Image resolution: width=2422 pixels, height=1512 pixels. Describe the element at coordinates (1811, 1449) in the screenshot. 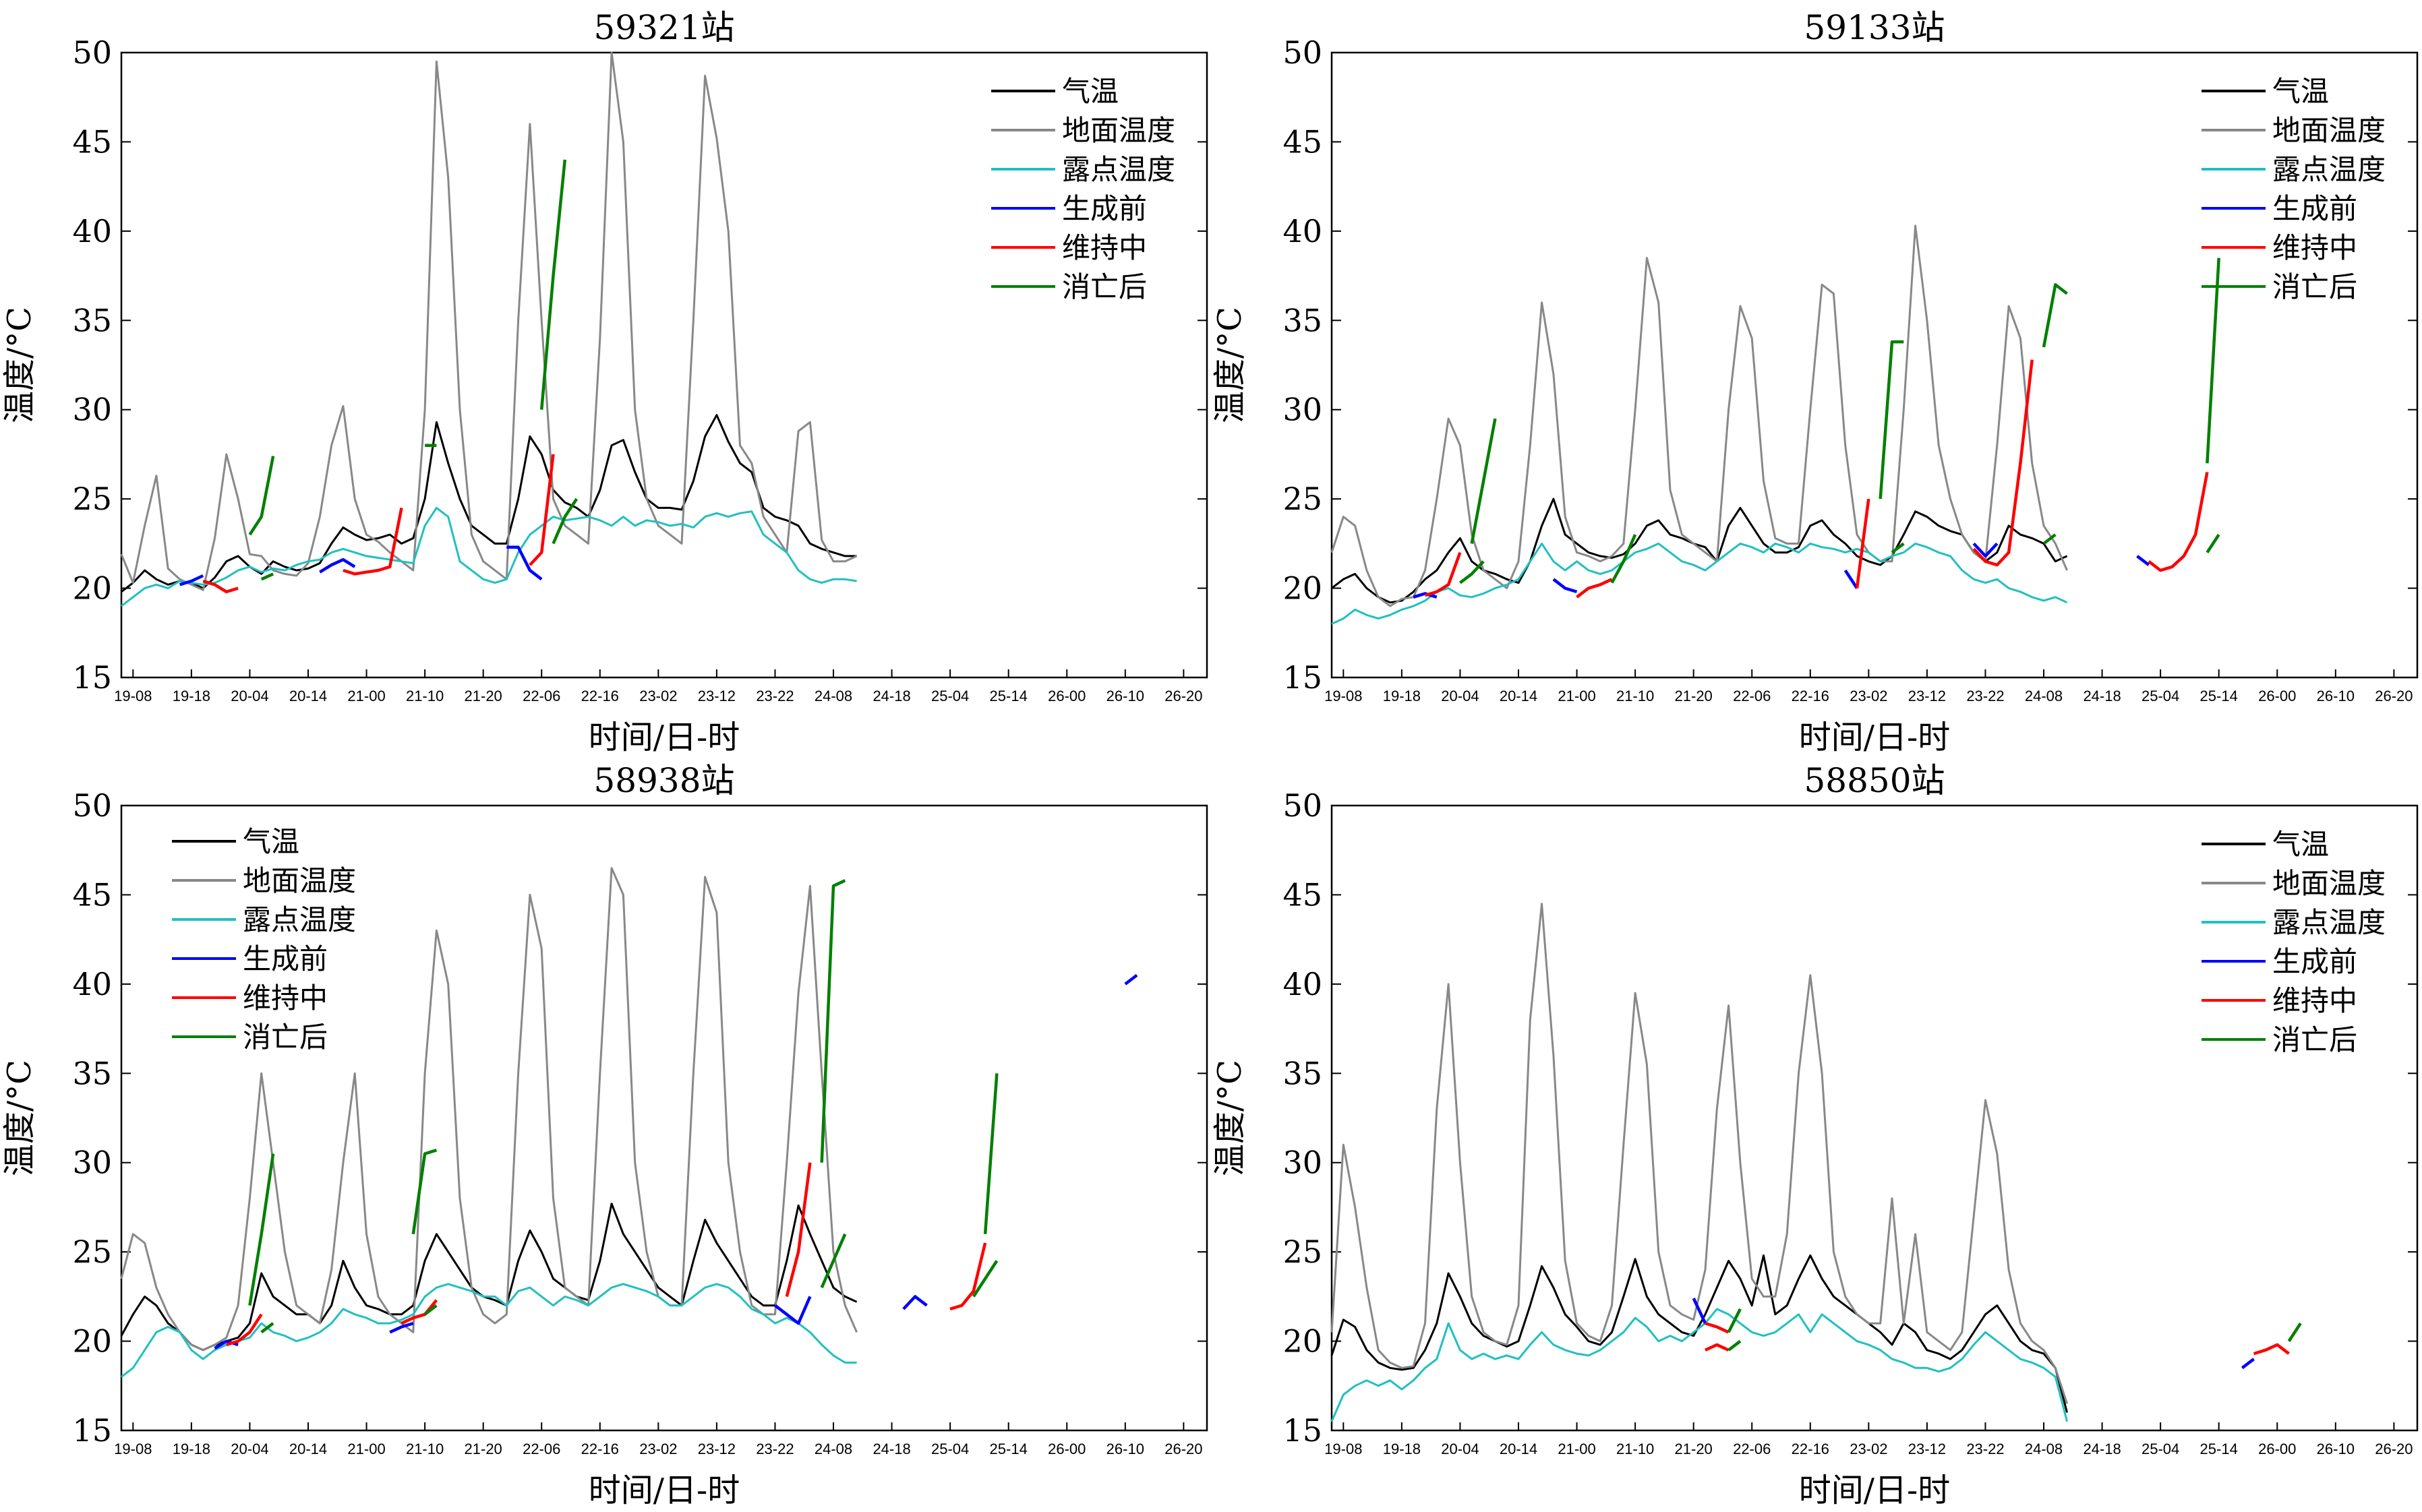

I see `x-tick-label: 22-16` at that location.